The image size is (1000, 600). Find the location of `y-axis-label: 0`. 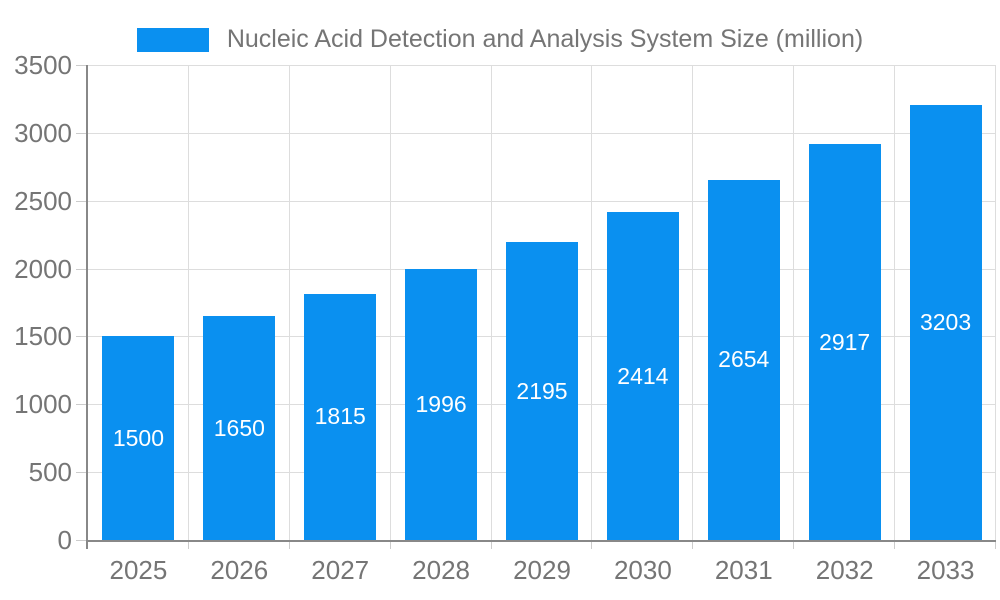

y-axis-label: 0 is located at coordinates (64, 540).